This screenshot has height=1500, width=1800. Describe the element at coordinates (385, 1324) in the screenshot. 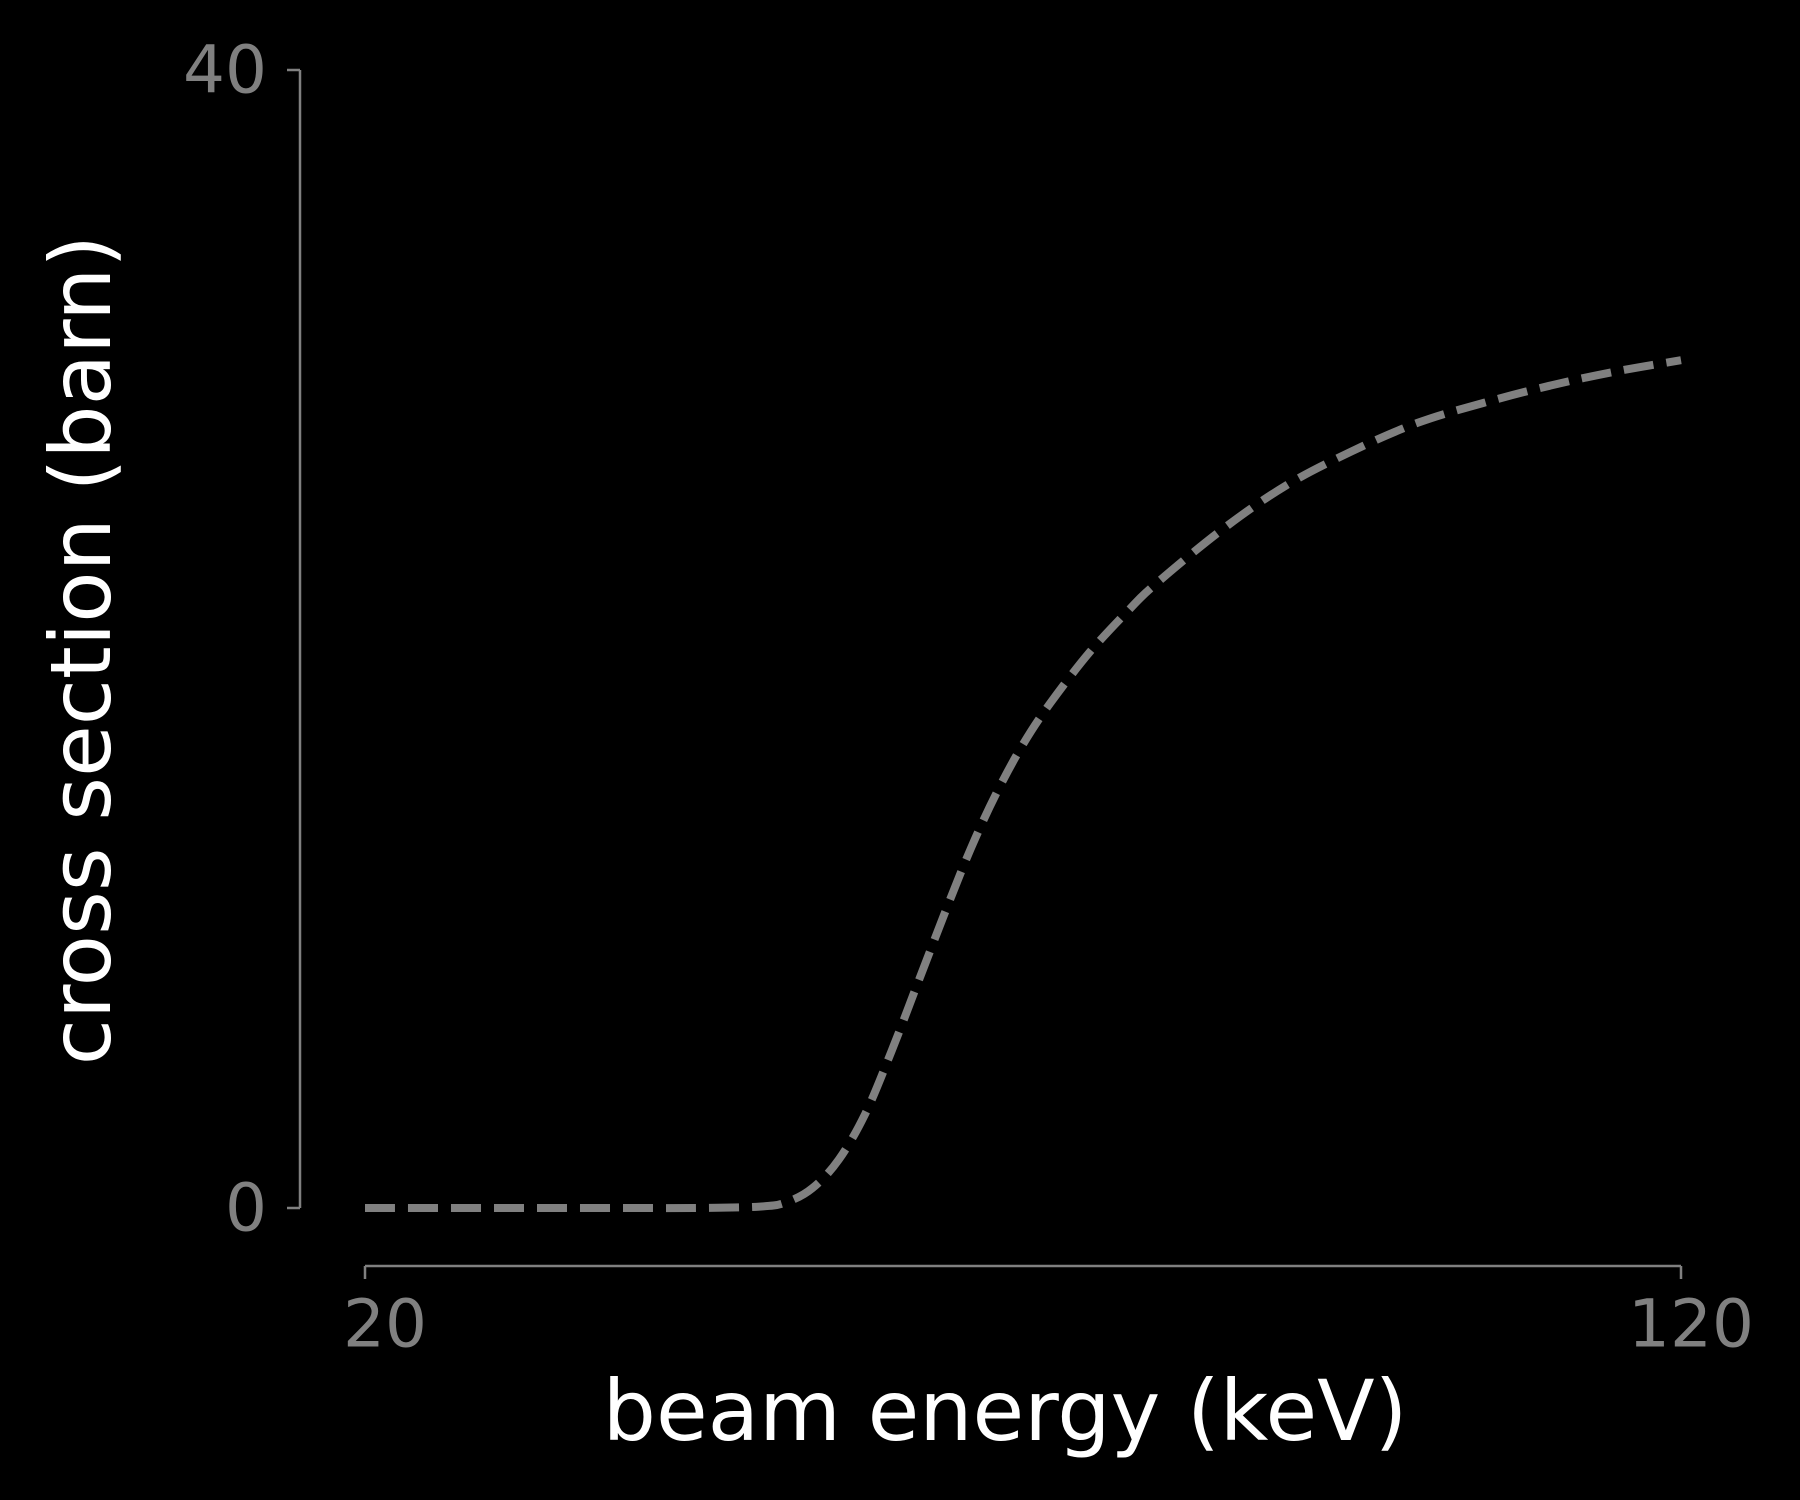

I see `x-tick-label: 20` at that location.